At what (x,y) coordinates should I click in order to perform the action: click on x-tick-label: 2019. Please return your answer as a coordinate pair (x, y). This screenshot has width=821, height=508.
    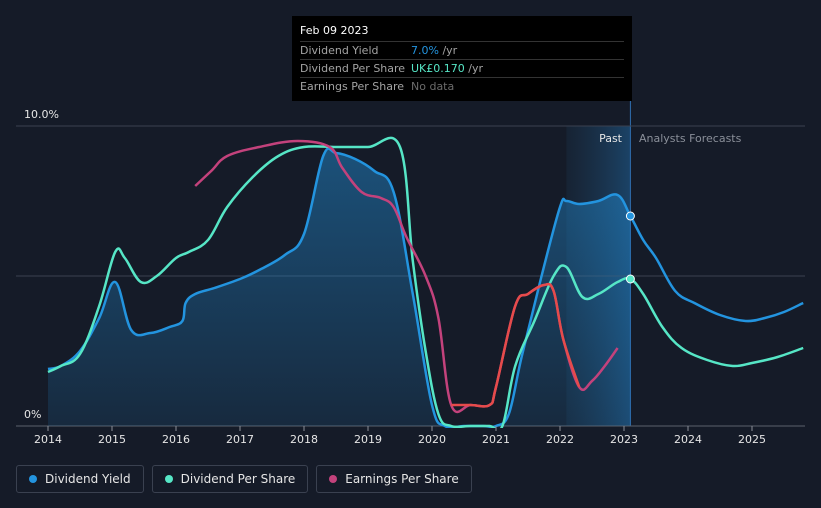
    Looking at the image, I should click on (368, 439).